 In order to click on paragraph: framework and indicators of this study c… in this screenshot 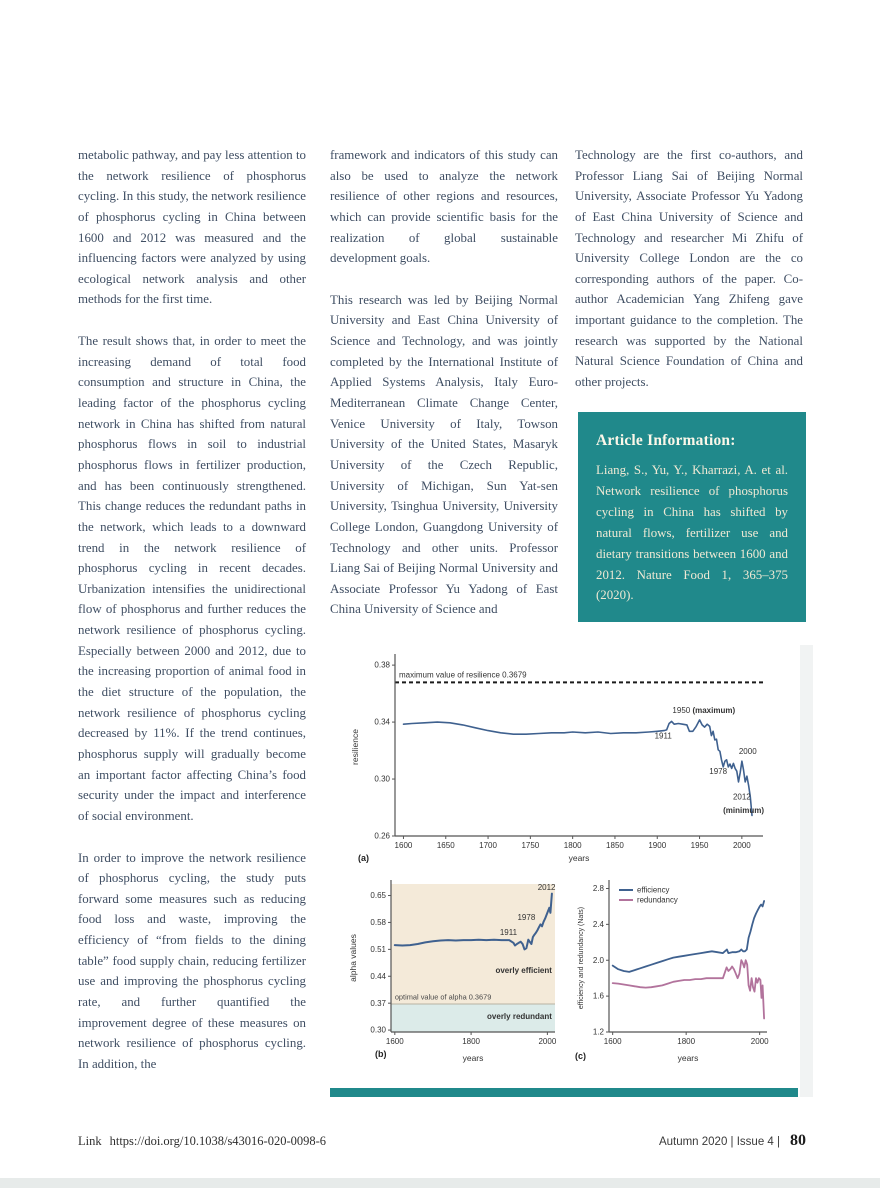, I will do `click(444, 207)`.